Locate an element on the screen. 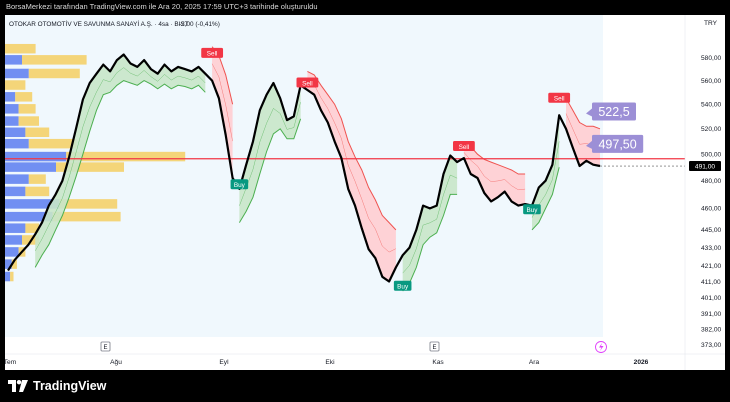 Image resolution: width=730 pixels, height=402 pixels. y-tick-label: 500,00 is located at coordinates (711, 155).